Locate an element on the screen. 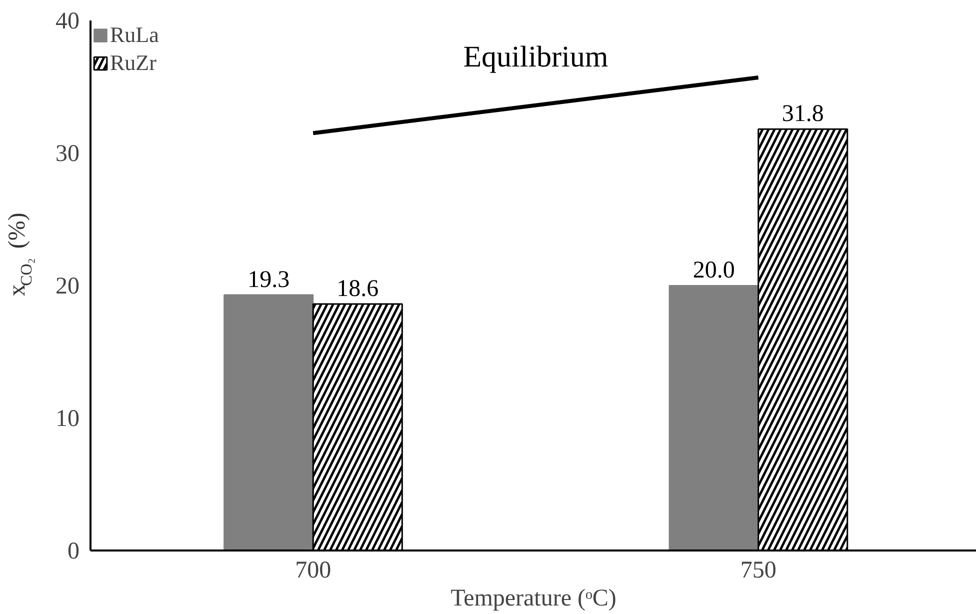 The height and width of the screenshot is (614, 976). y-tick-label: 0 is located at coordinates (74, 551).